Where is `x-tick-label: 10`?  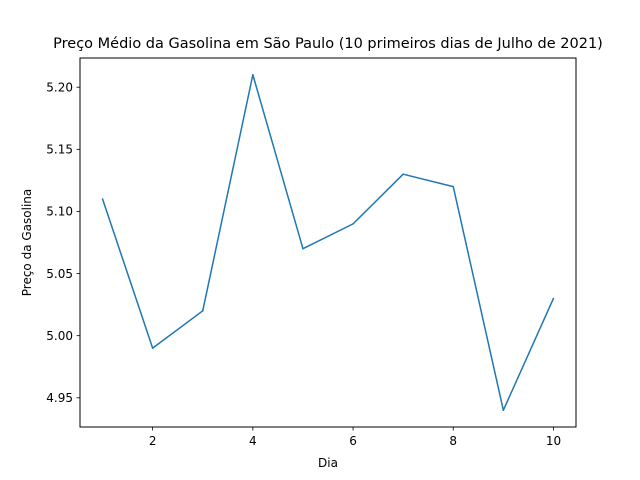 x-tick-label: 10 is located at coordinates (553, 441).